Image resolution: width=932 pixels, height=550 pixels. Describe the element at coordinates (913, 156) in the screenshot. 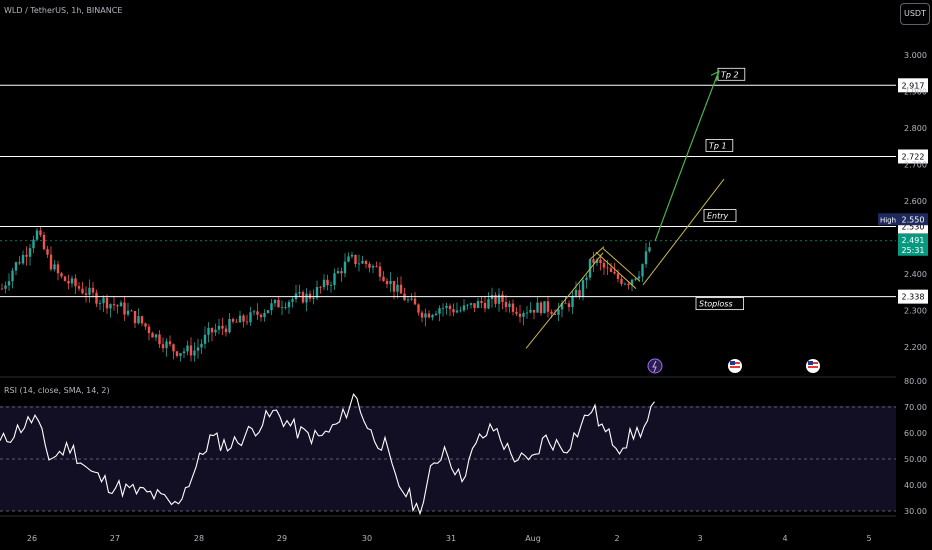

I see `level-price-label: 2.722` at that location.